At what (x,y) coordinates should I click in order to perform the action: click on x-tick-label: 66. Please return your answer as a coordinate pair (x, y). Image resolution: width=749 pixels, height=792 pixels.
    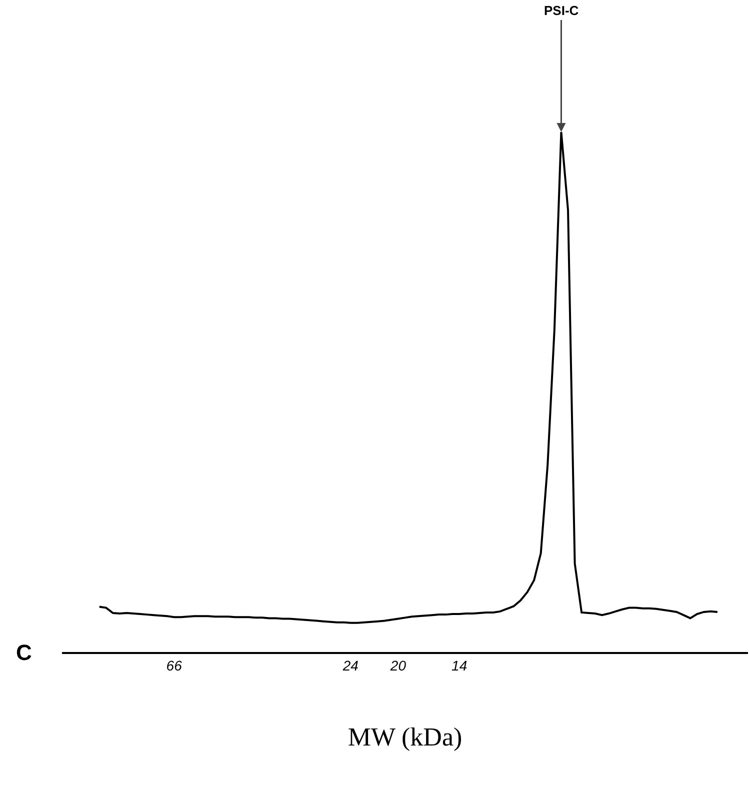
    Looking at the image, I should click on (174, 666).